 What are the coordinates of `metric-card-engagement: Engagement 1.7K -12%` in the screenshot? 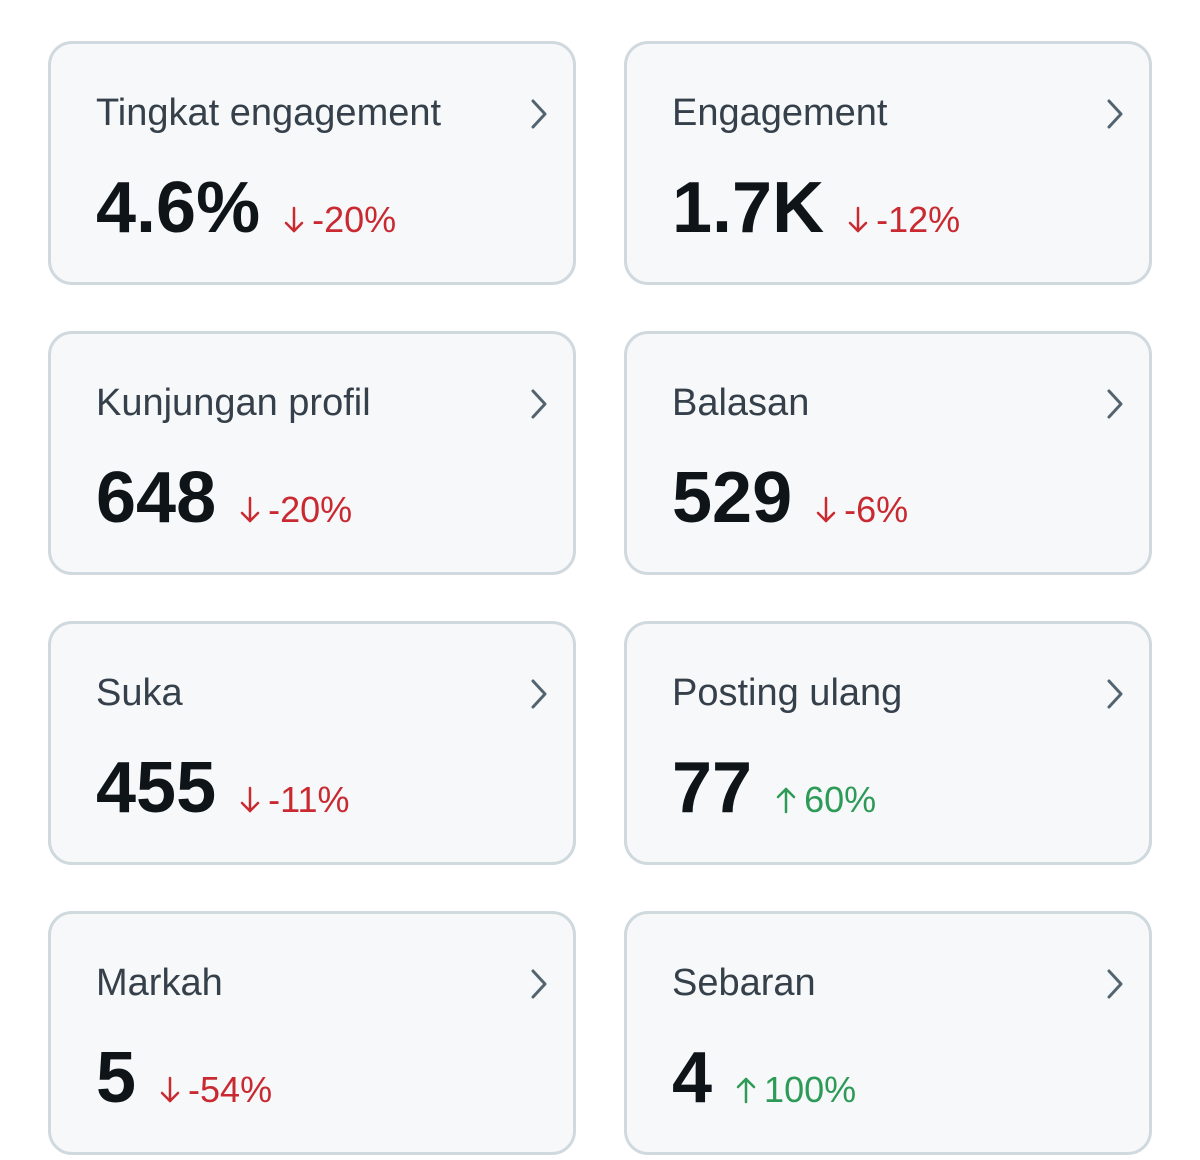 It's located at (888, 163).